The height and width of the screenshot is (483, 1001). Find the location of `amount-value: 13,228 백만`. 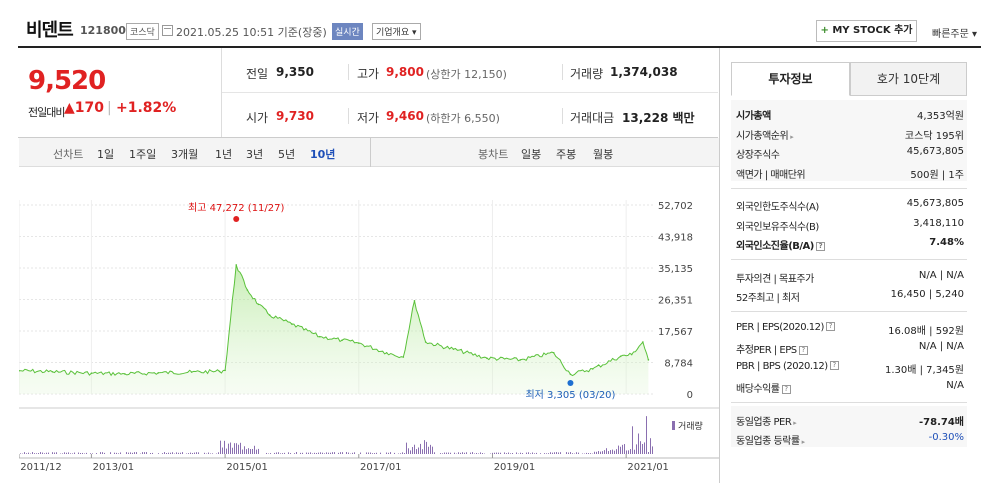

amount-value: 13,228 백만 is located at coordinates (658, 118).